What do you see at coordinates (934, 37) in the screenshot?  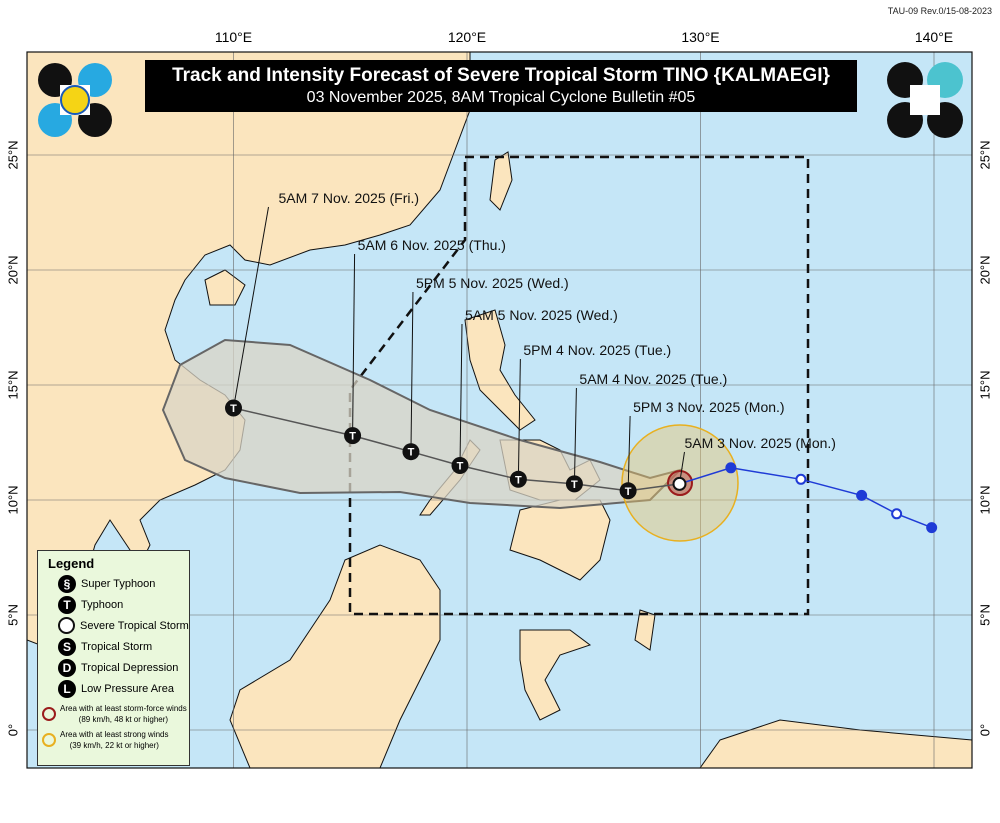 I see `lon-label: 140°E` at bounding box center [934, 37].